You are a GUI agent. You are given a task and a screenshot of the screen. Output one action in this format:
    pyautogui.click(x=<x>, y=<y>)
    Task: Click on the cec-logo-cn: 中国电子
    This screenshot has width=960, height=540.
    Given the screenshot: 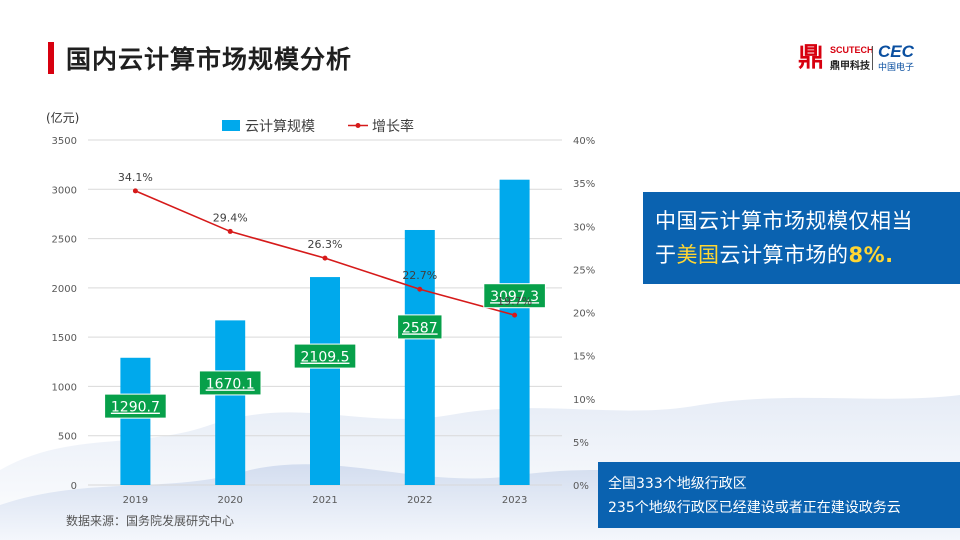 What is the action you would take?
    pyautogui.click(x=896, y=68)
    